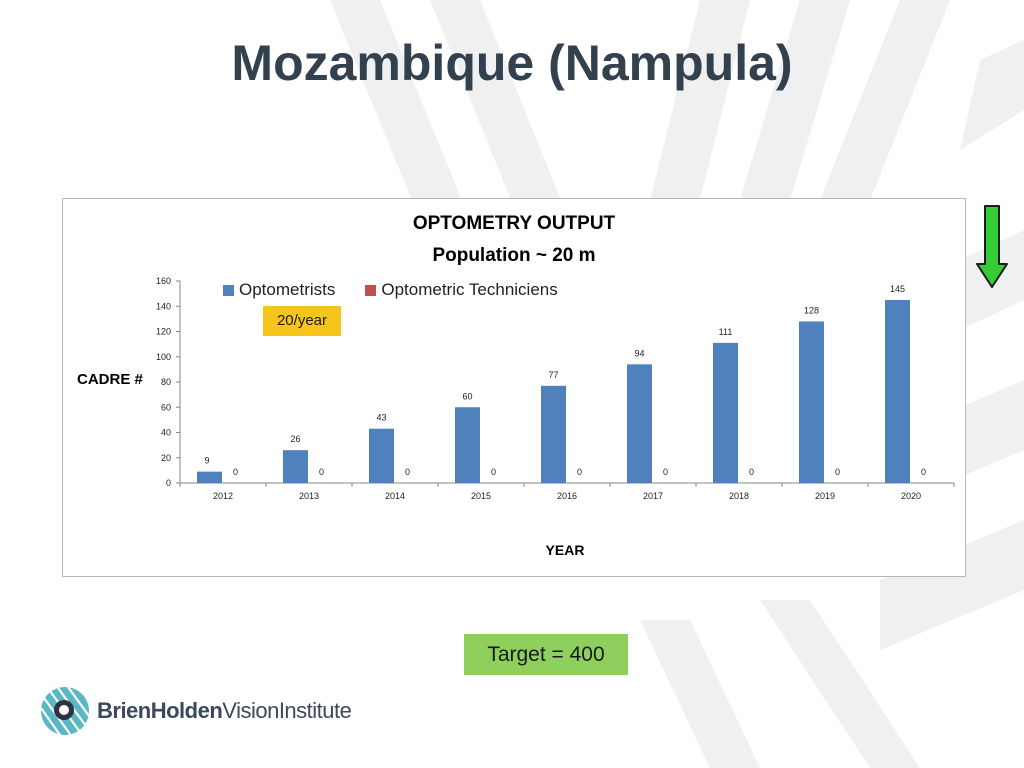 This screenshot has height=768, width=1024. I want to click on data-label-optometrists: 60, so click(467, 396).